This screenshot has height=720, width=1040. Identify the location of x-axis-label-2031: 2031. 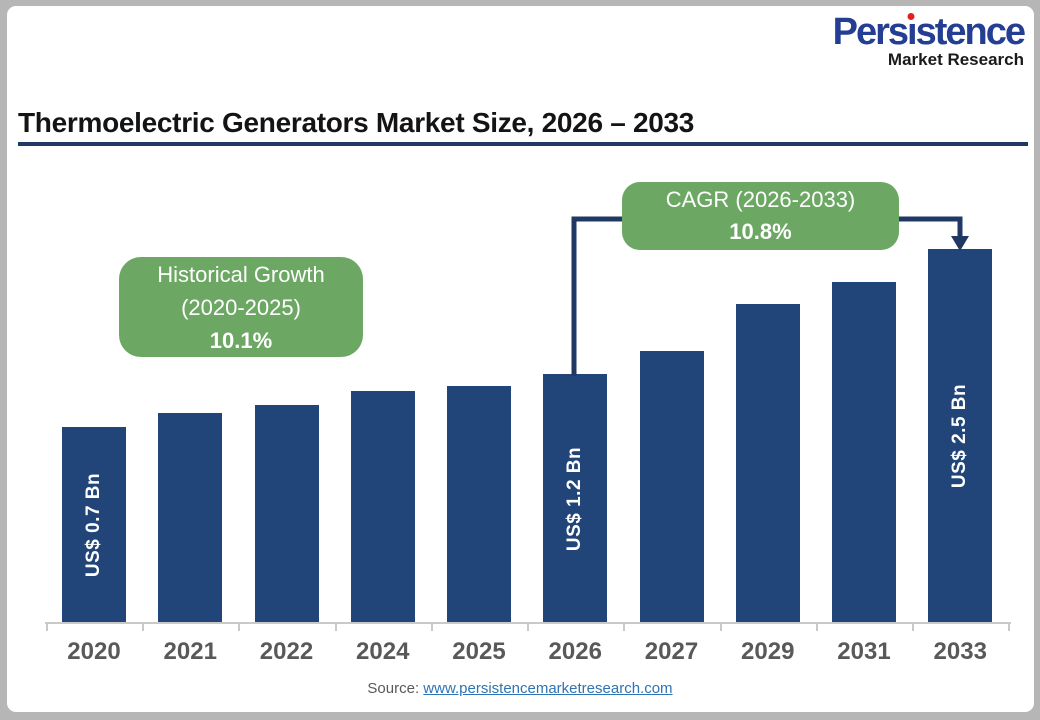
(864, 651).